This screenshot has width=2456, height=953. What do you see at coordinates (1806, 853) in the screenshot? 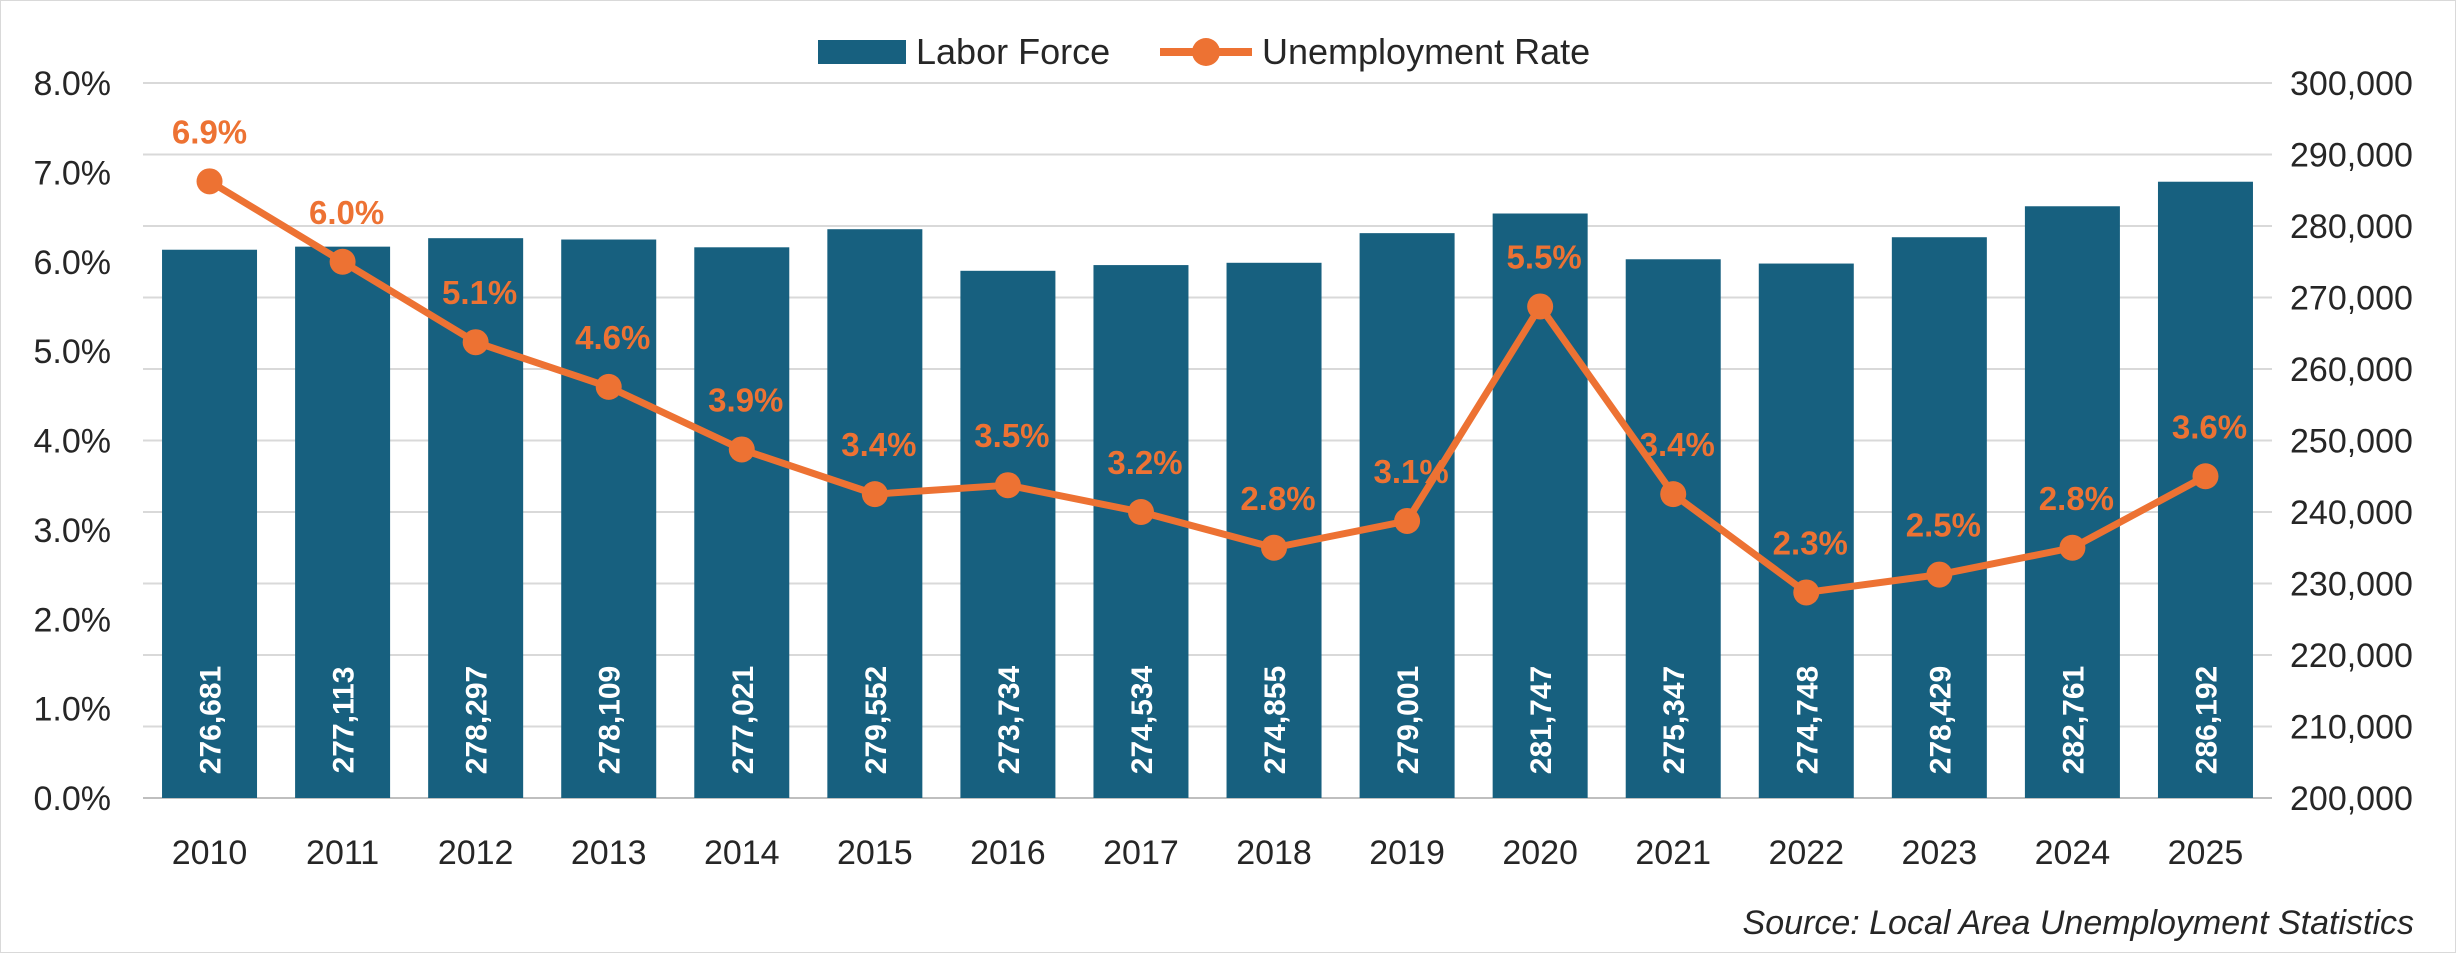
I see `x-axis-tick-label: 2022` at bounding box center [1806, 853].